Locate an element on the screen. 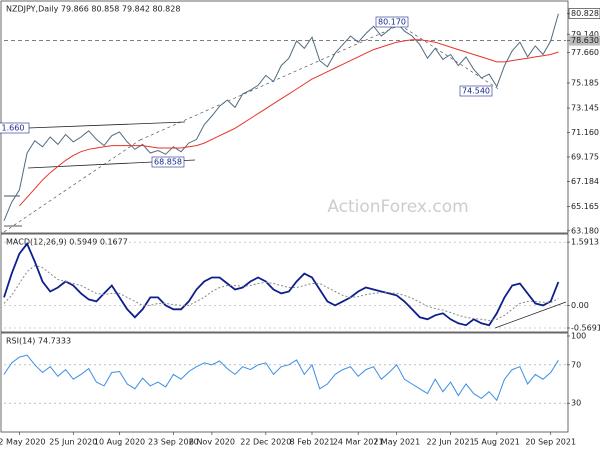  panel-title: NZDJPY,Daily 79.866 80.858 79.842 80.828 is located at coordinates (93, 9).